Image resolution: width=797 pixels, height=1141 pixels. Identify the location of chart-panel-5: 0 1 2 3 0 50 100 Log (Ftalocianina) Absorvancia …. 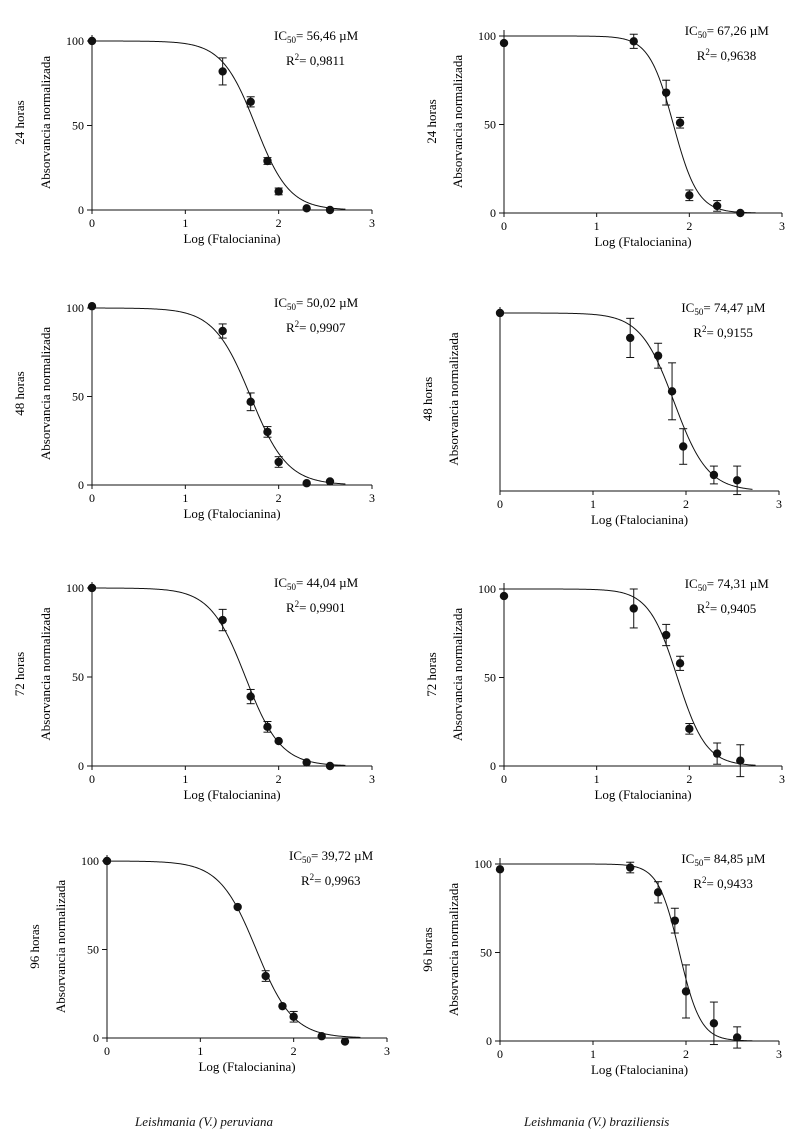
(193, 688).